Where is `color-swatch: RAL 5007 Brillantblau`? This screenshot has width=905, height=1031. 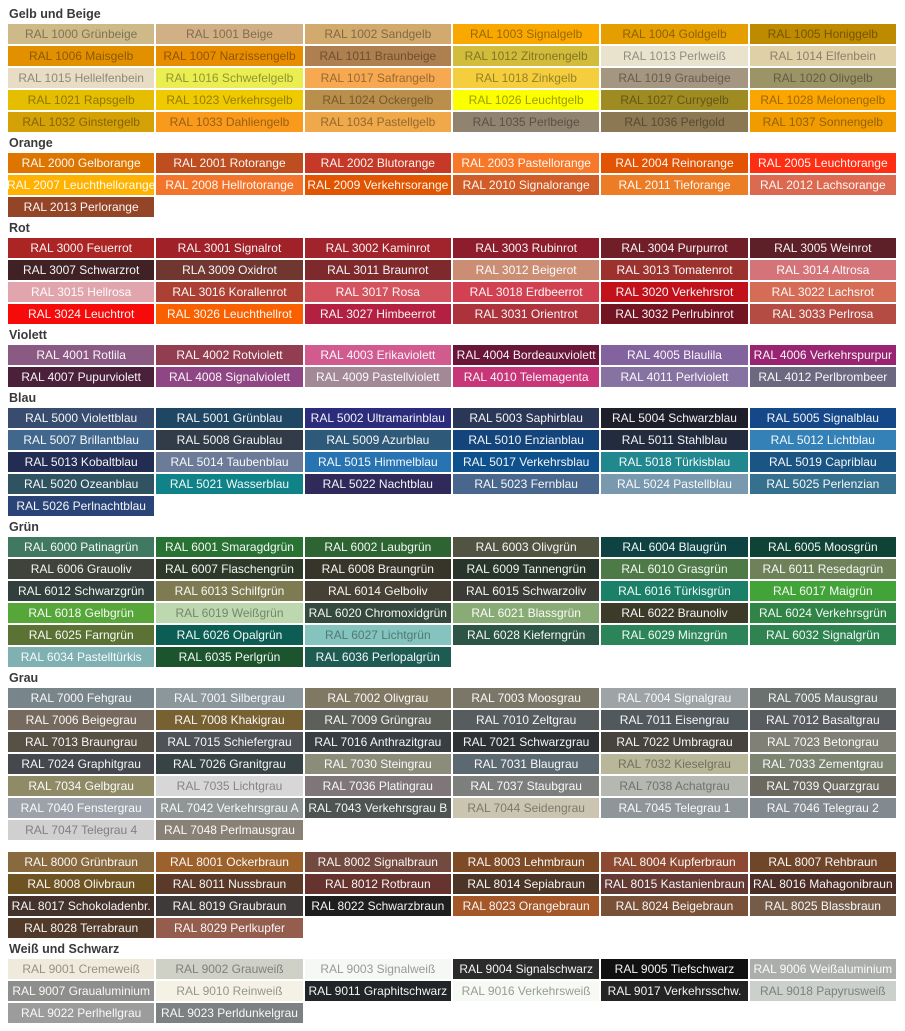
color-swatch: RAL 5007 Brillantblau is located at coordinates (81, 440).